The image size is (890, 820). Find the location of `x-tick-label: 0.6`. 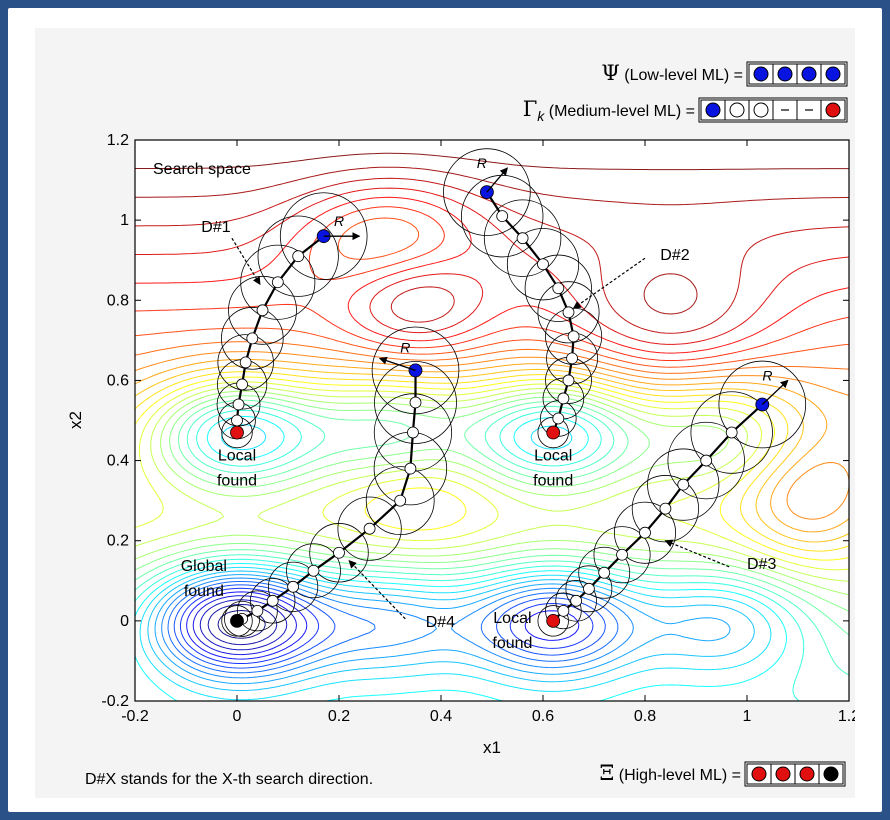

x-tick-label: 0.6 is located at coordinates (543, 716).